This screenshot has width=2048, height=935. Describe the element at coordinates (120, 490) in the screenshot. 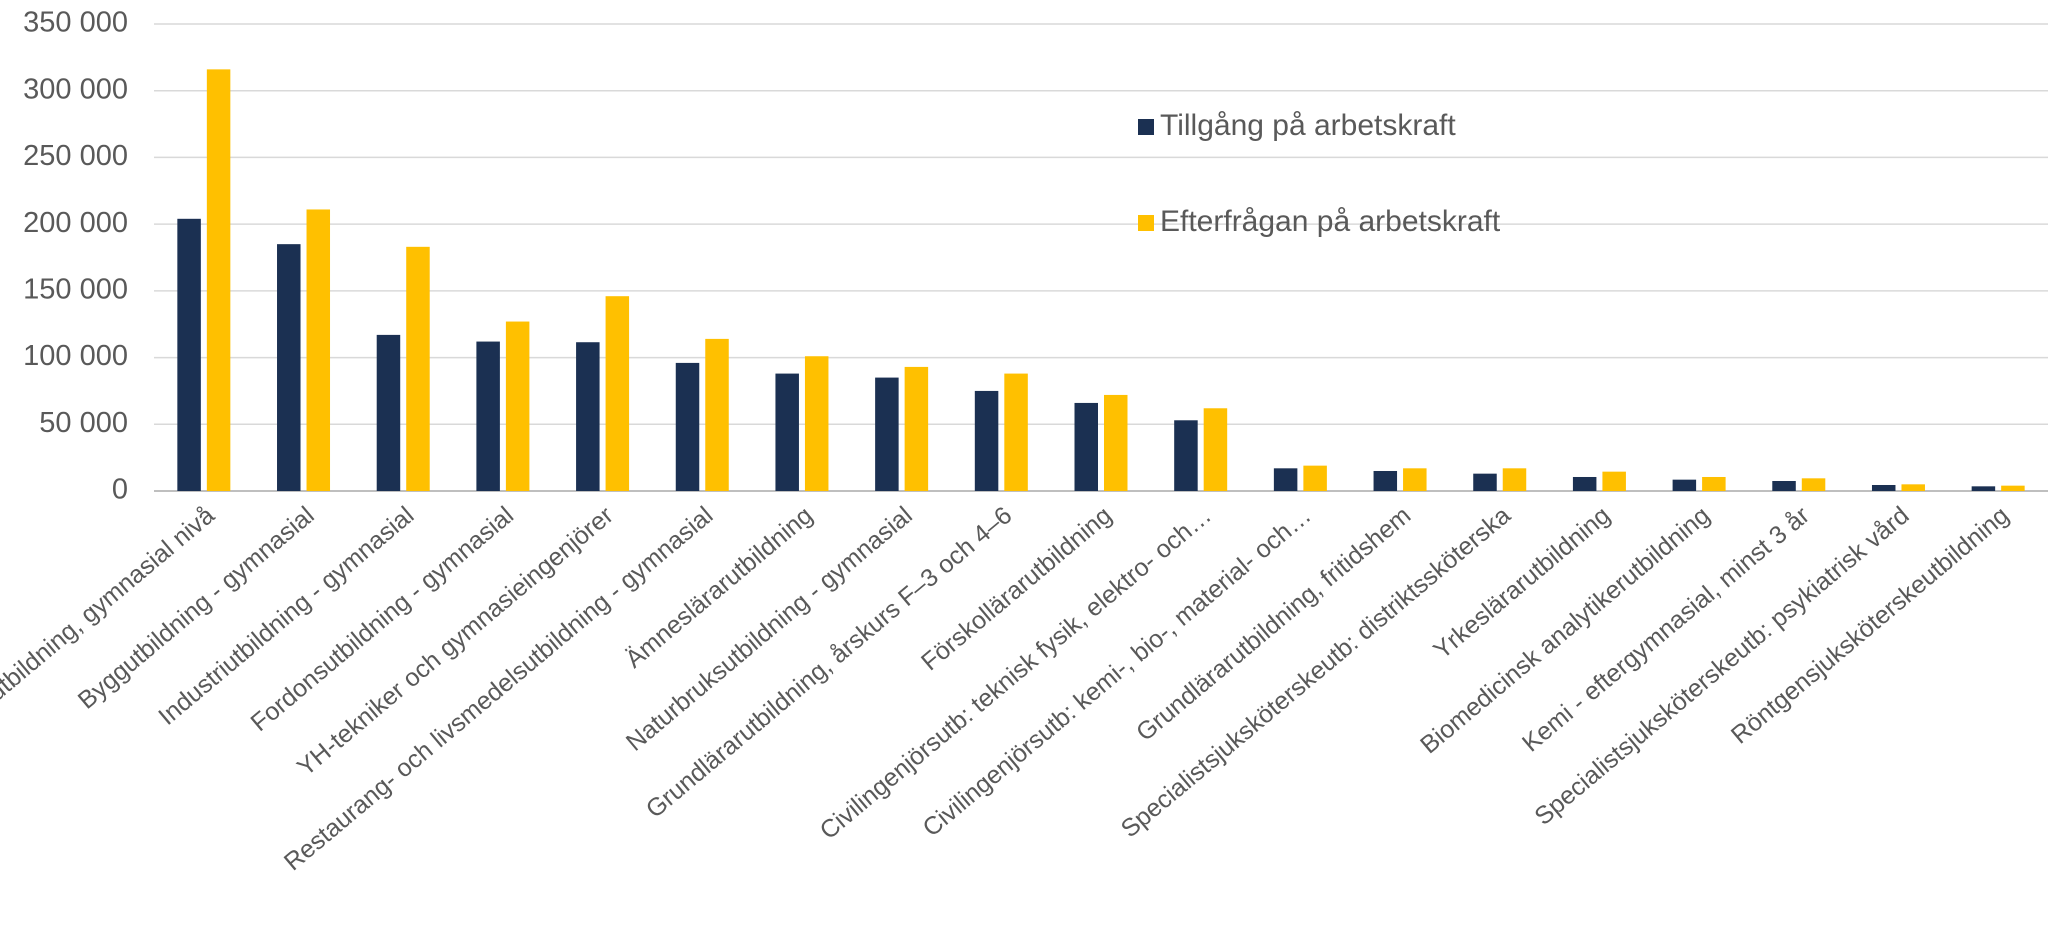

I see `y-tick-label: 0` at that location.